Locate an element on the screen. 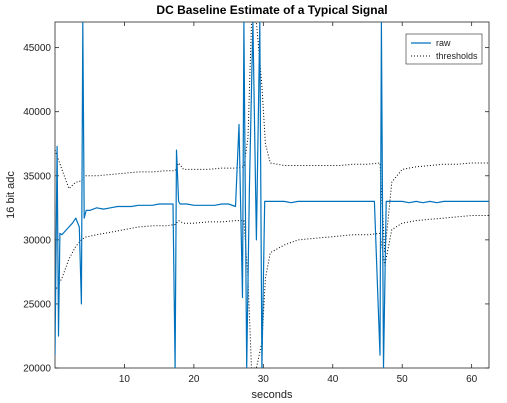 The width and height of the screenshot is (507, 403). legend-box is located at coordinates (444, 49).